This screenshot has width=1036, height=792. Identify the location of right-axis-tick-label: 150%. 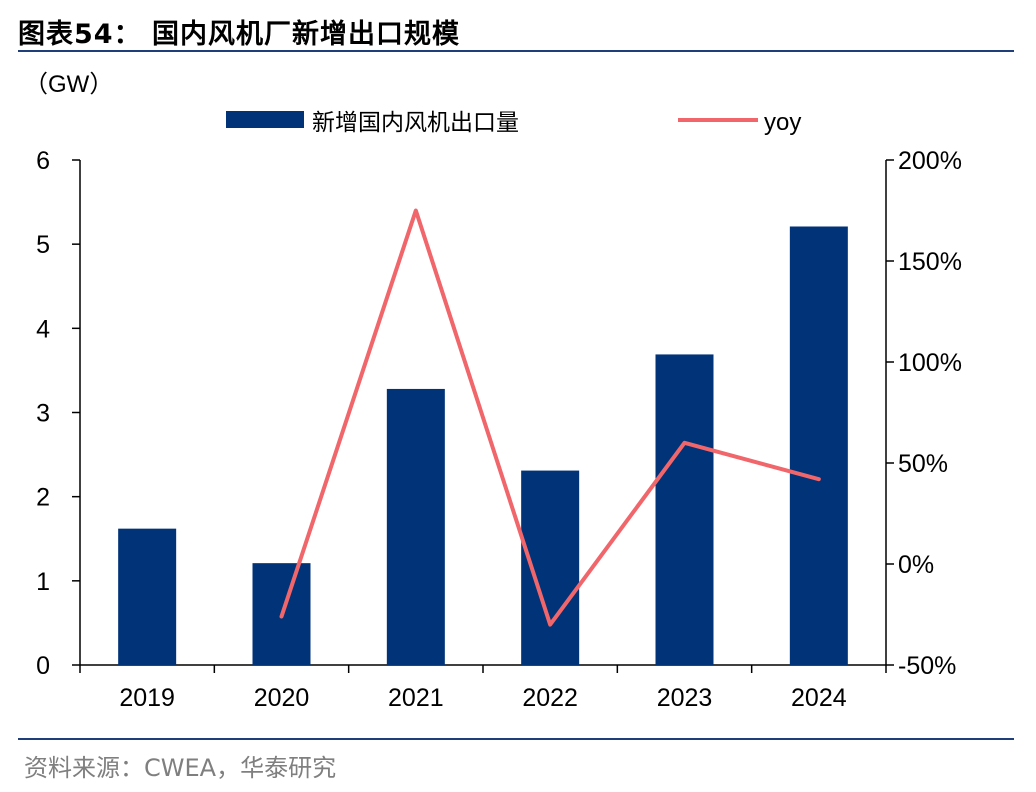
(930, 262).